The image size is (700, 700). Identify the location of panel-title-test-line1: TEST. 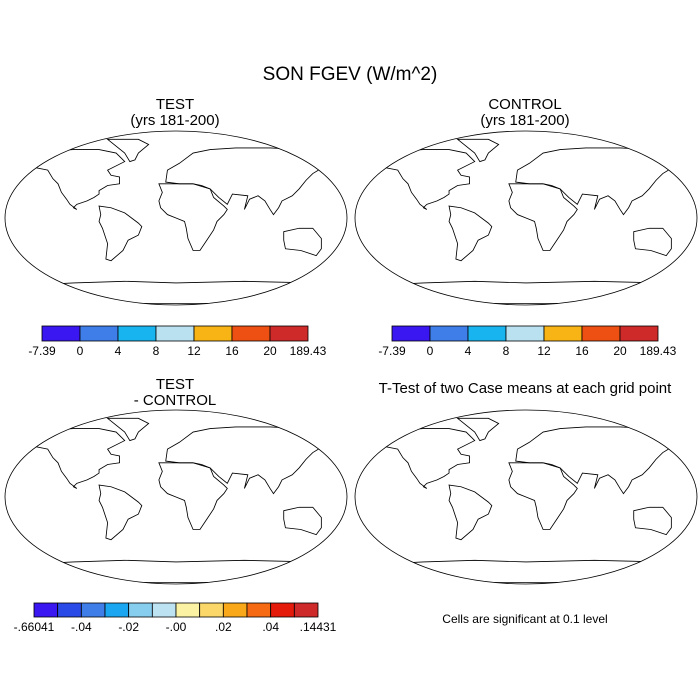
(175, 104).